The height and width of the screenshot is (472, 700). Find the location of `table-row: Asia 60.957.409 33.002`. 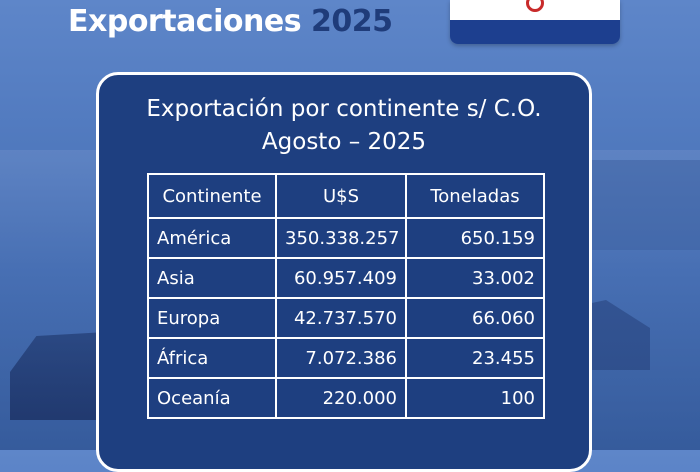

table-row: Asia 60.957.409 33.002 is located at coordinates (346, 278).